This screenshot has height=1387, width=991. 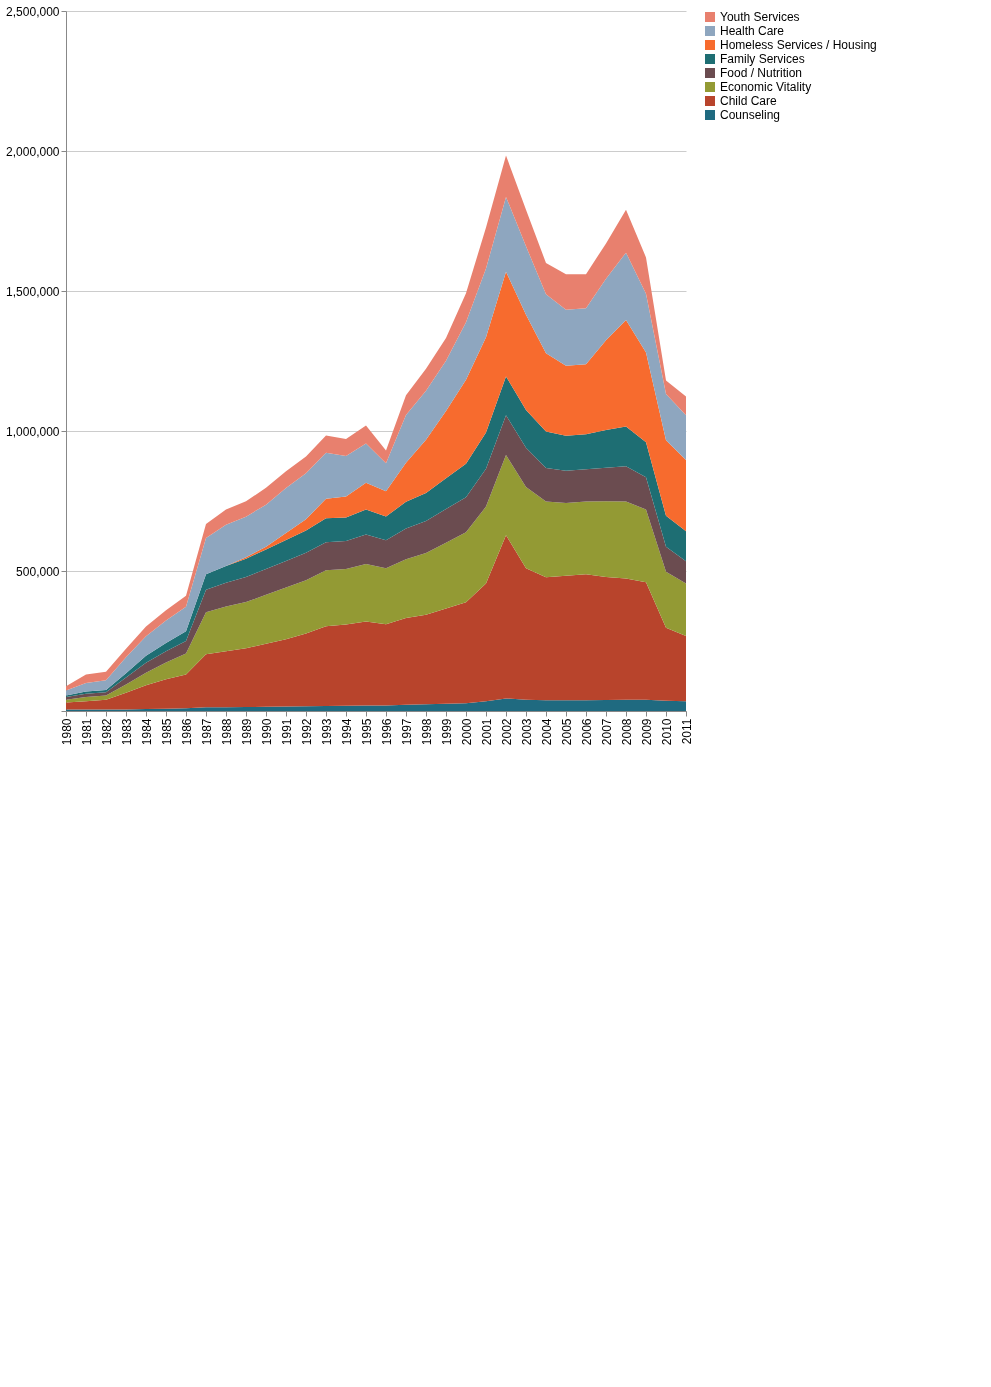 What do you see at coordinates (366, 732) in the screenshot?
I see `x-tick-label: 1995` at bounding box center [366, 732].